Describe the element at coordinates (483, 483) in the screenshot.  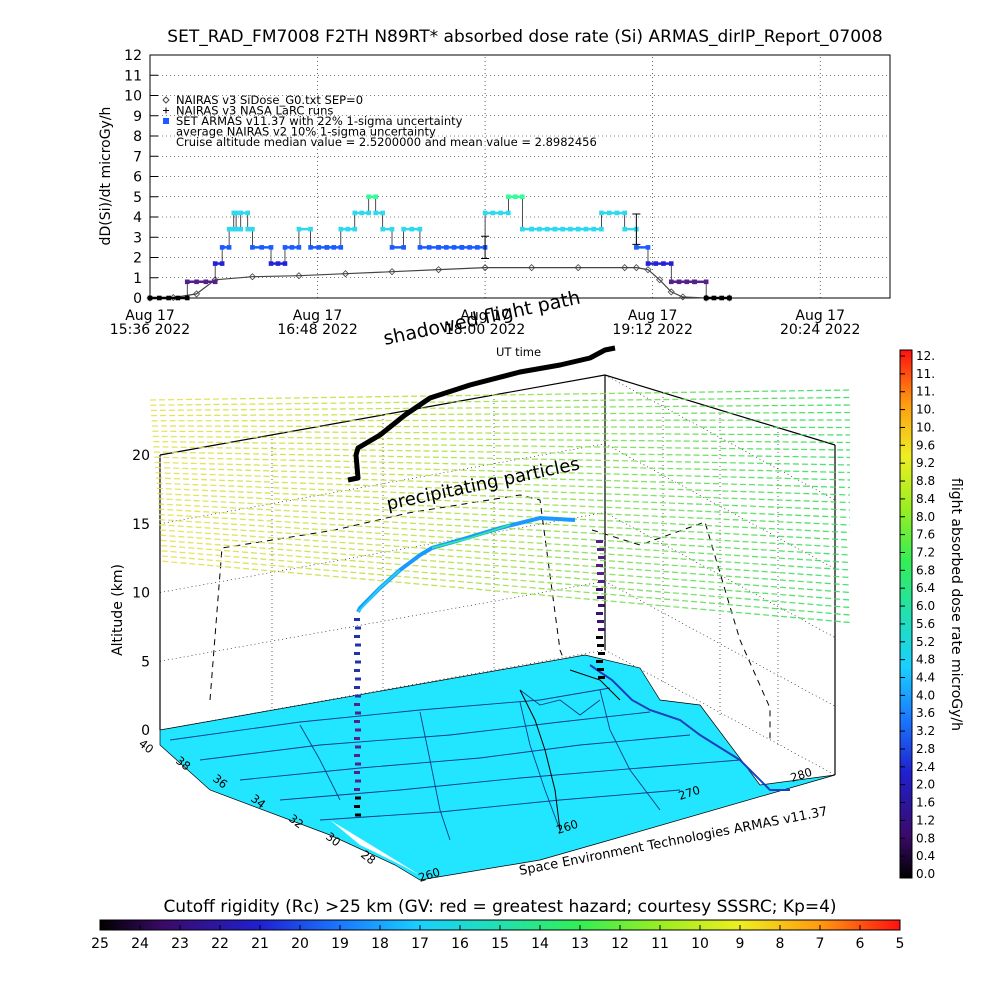
I see `label-precipitating-particles: precipitating particles` at that location.